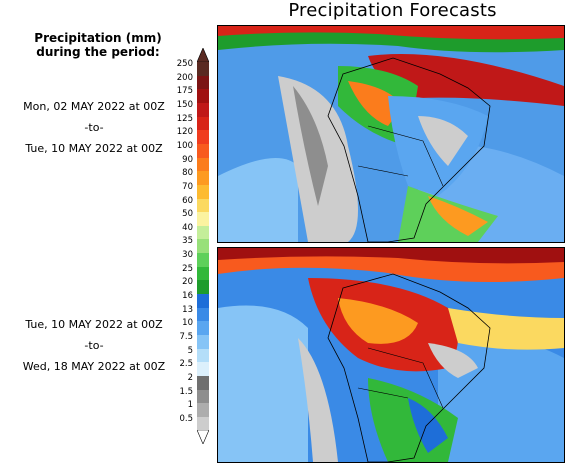 The width and height of the screenshot is (567, 464). What do you see at coordinates (187, 255) in the screenshot?
I see `colorbar-tick-label: 30` at bounding box center [187, 255].